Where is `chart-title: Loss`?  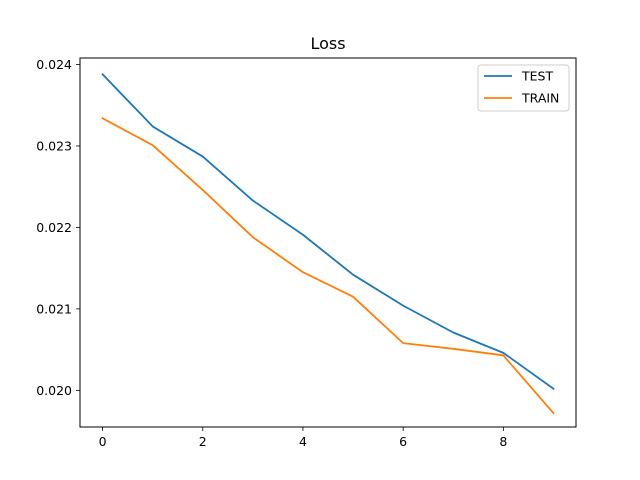
chart-title: Loss is located at coordinates (327, 43).